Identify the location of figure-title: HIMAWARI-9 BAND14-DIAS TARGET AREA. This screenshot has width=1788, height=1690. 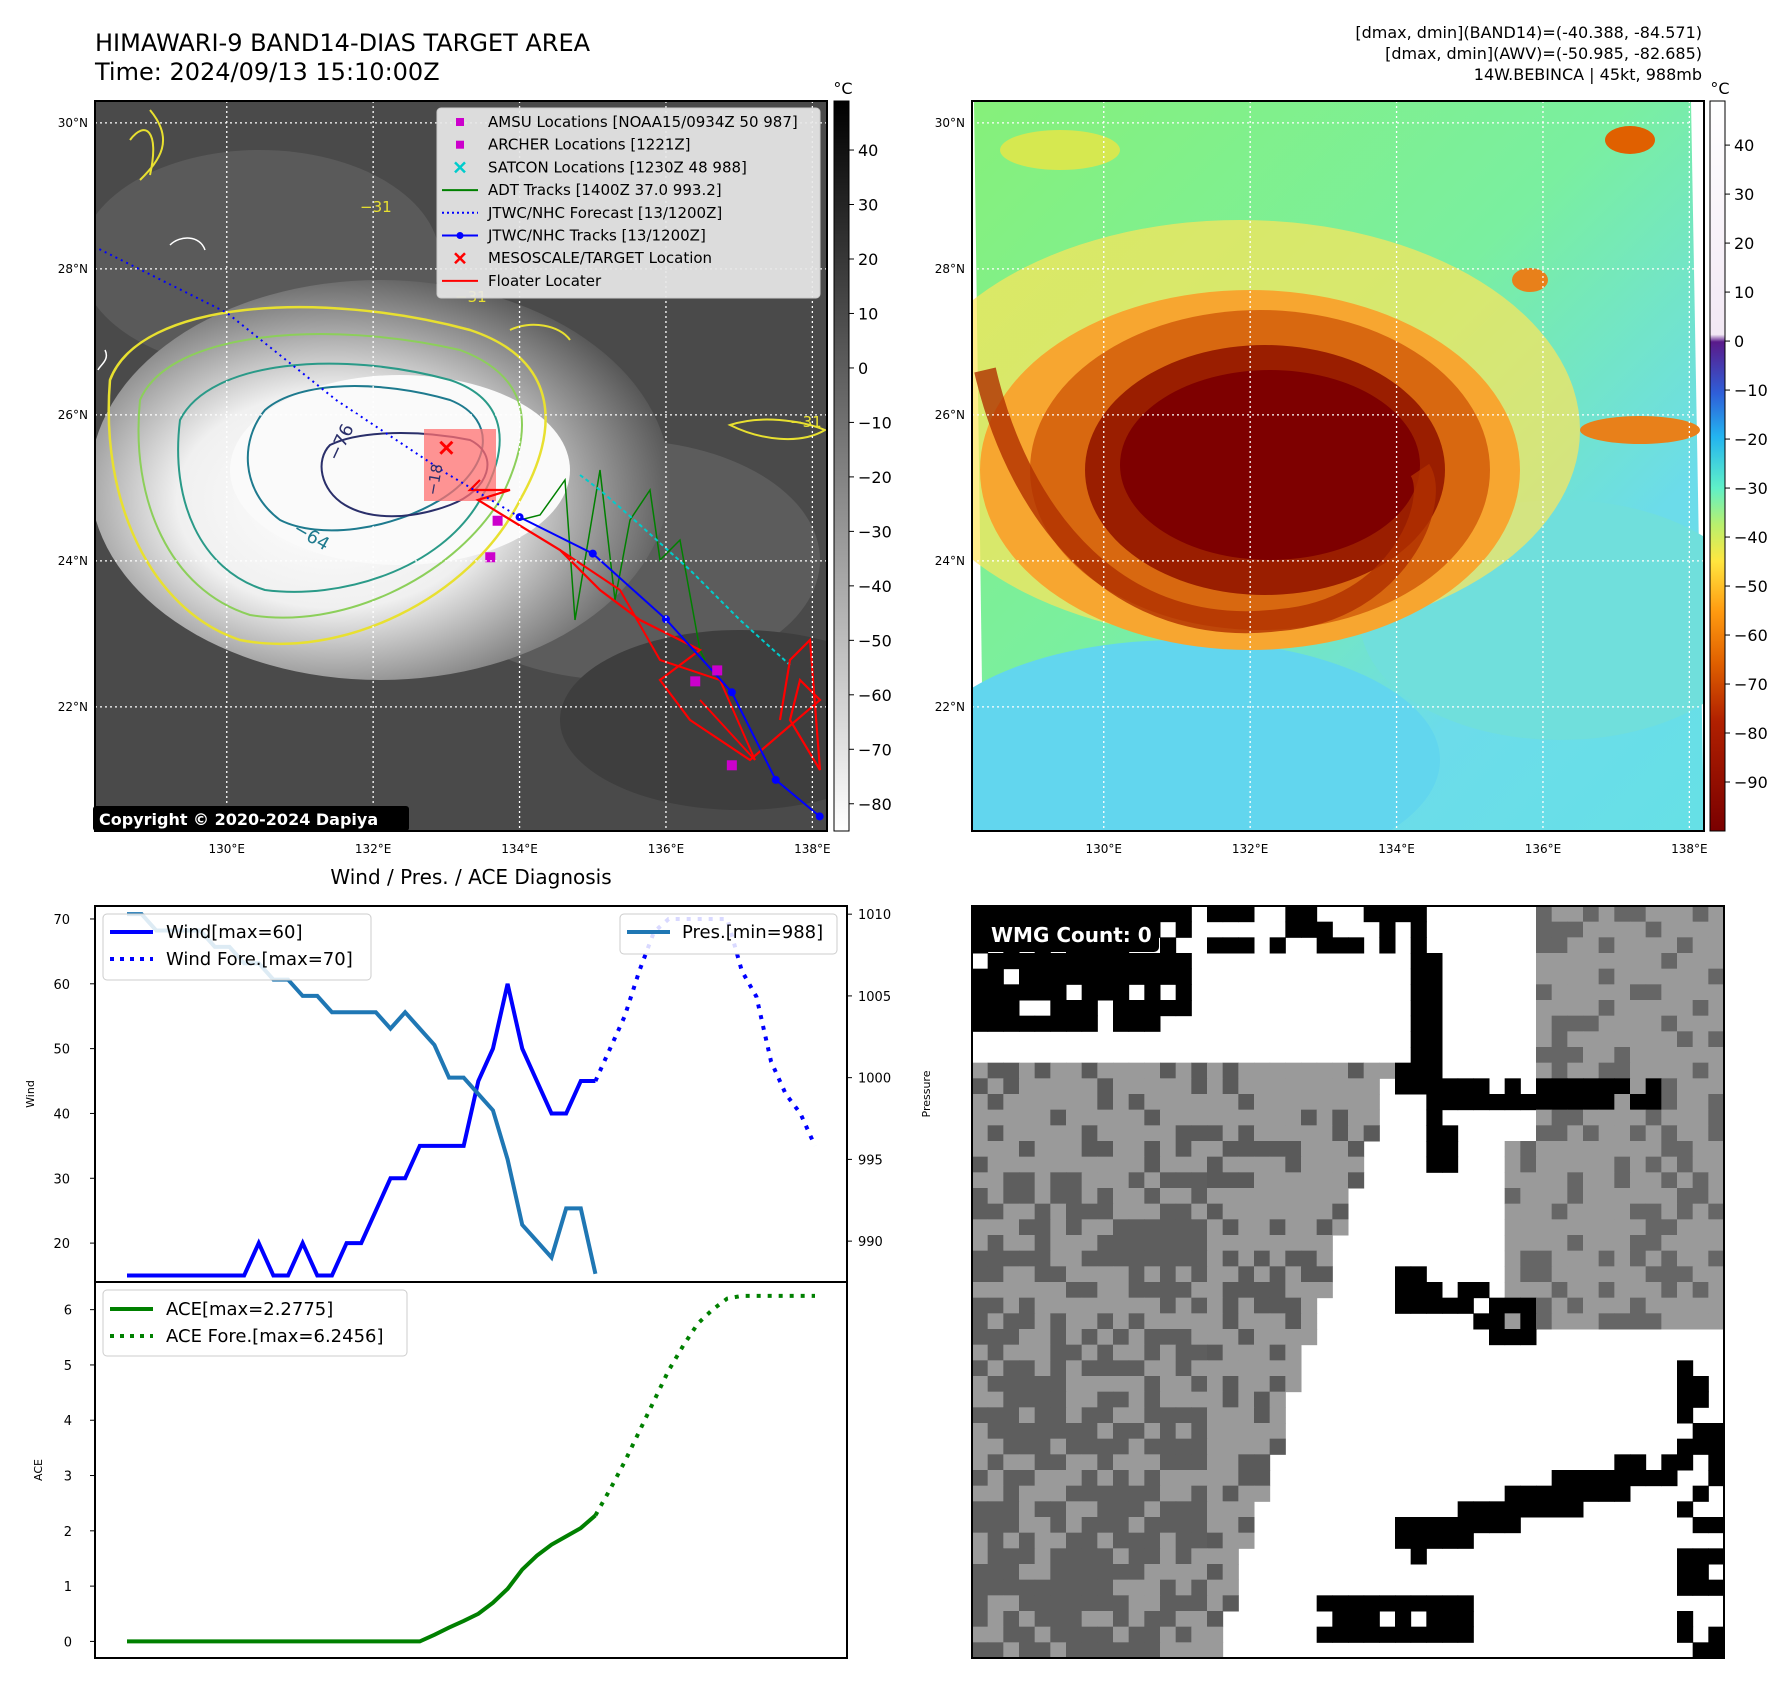
(343, 43).